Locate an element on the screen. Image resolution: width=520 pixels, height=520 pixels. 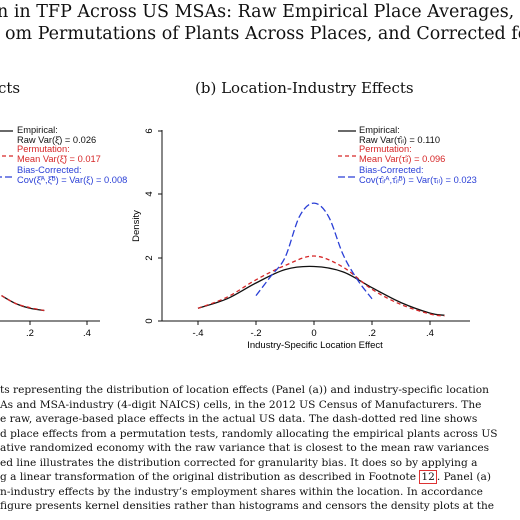
panel-b-y-axis-label: Density is located at coordinates (136, 226).